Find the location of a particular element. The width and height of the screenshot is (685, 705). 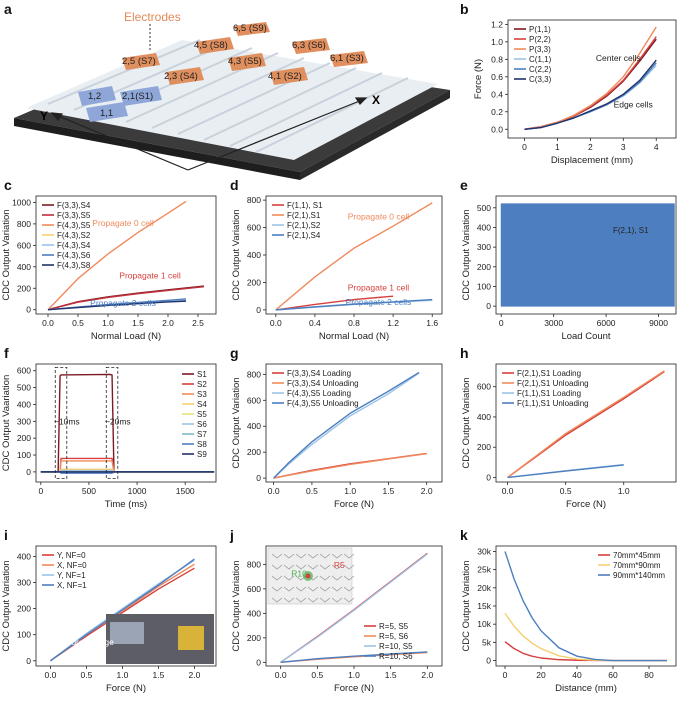

x-tick-label: 3 is located at coordinates (623, 147).